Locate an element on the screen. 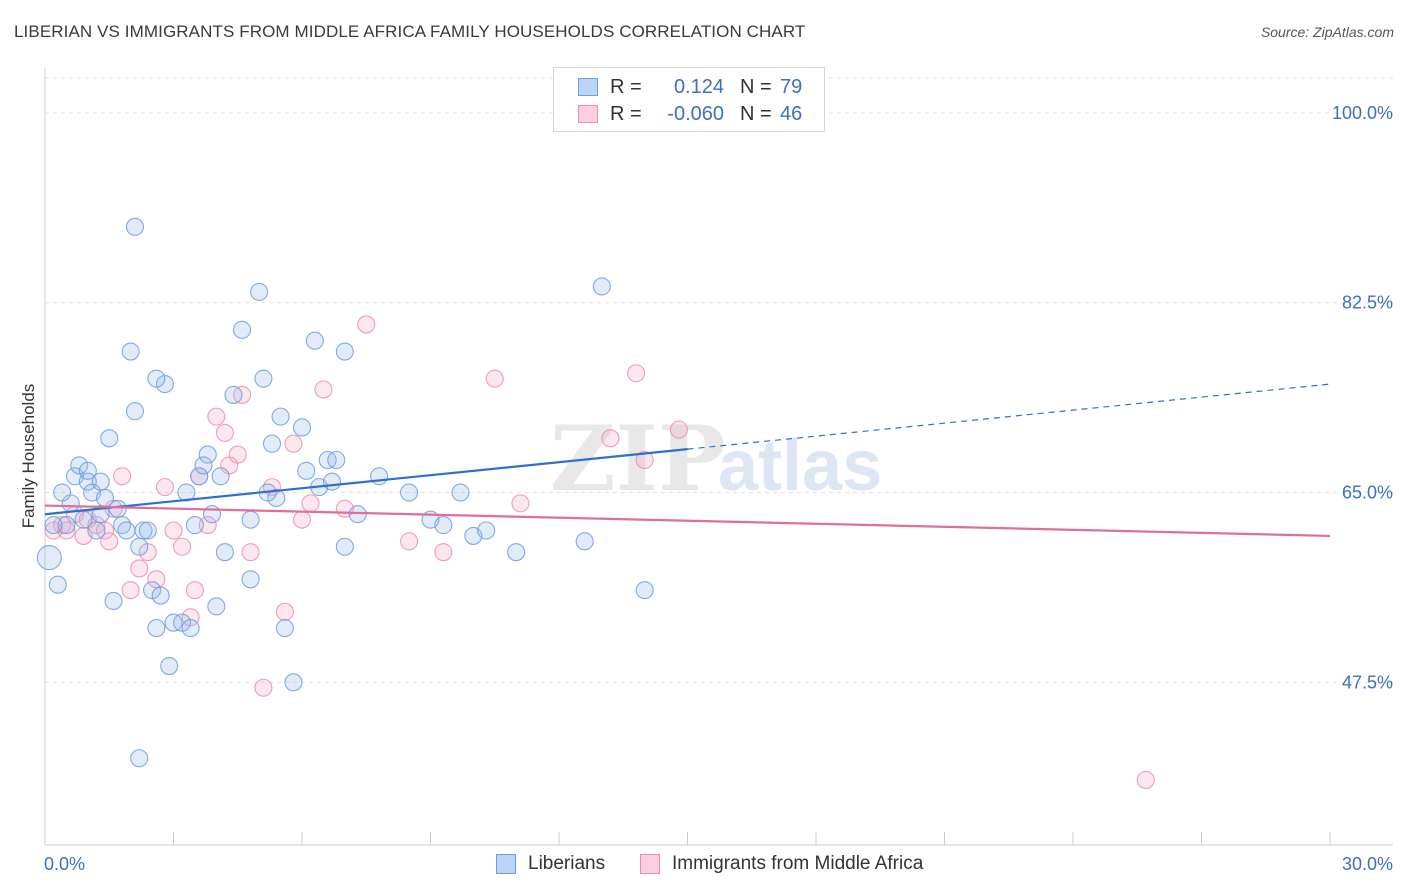  y-tick-label: 100.0% is located at coordinates (1362, 113).